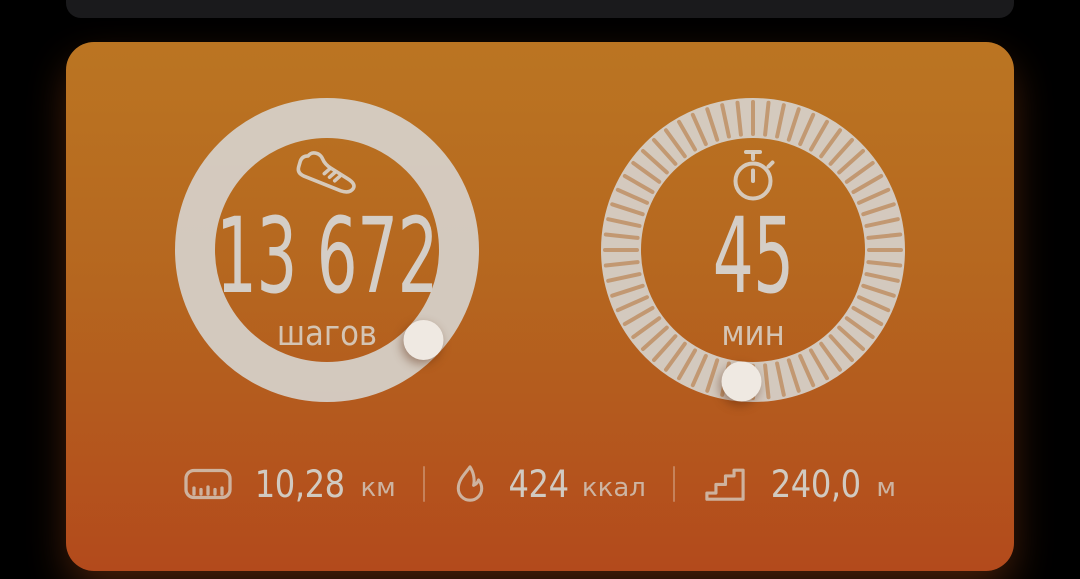  I want to click on calories-value: 424, so click(538, 484).